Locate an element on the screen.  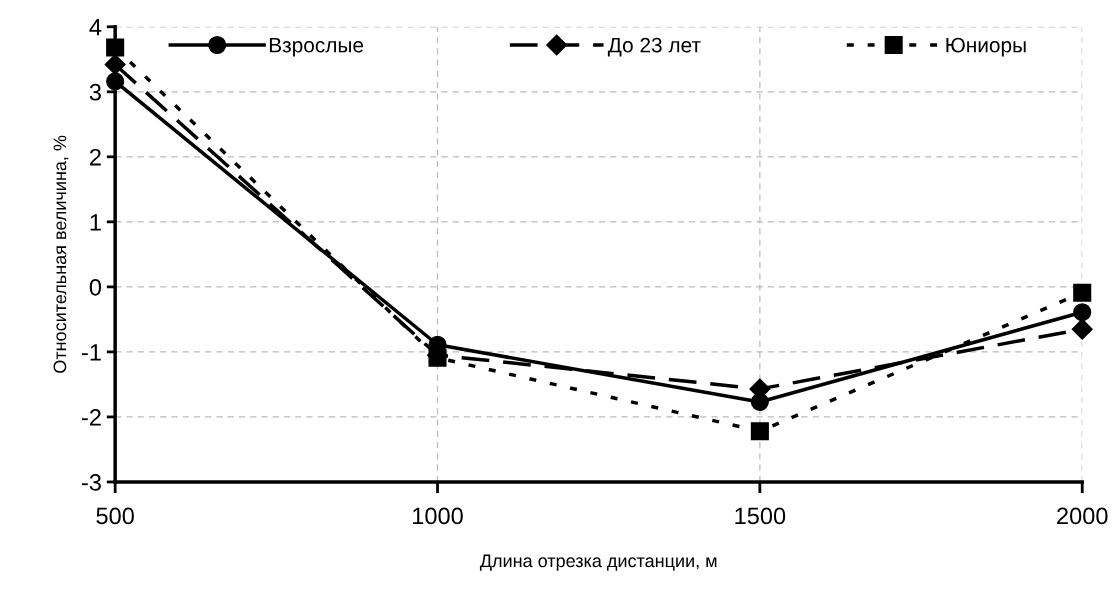
y-tick-label: -2 is located at coordinates (91, 417).